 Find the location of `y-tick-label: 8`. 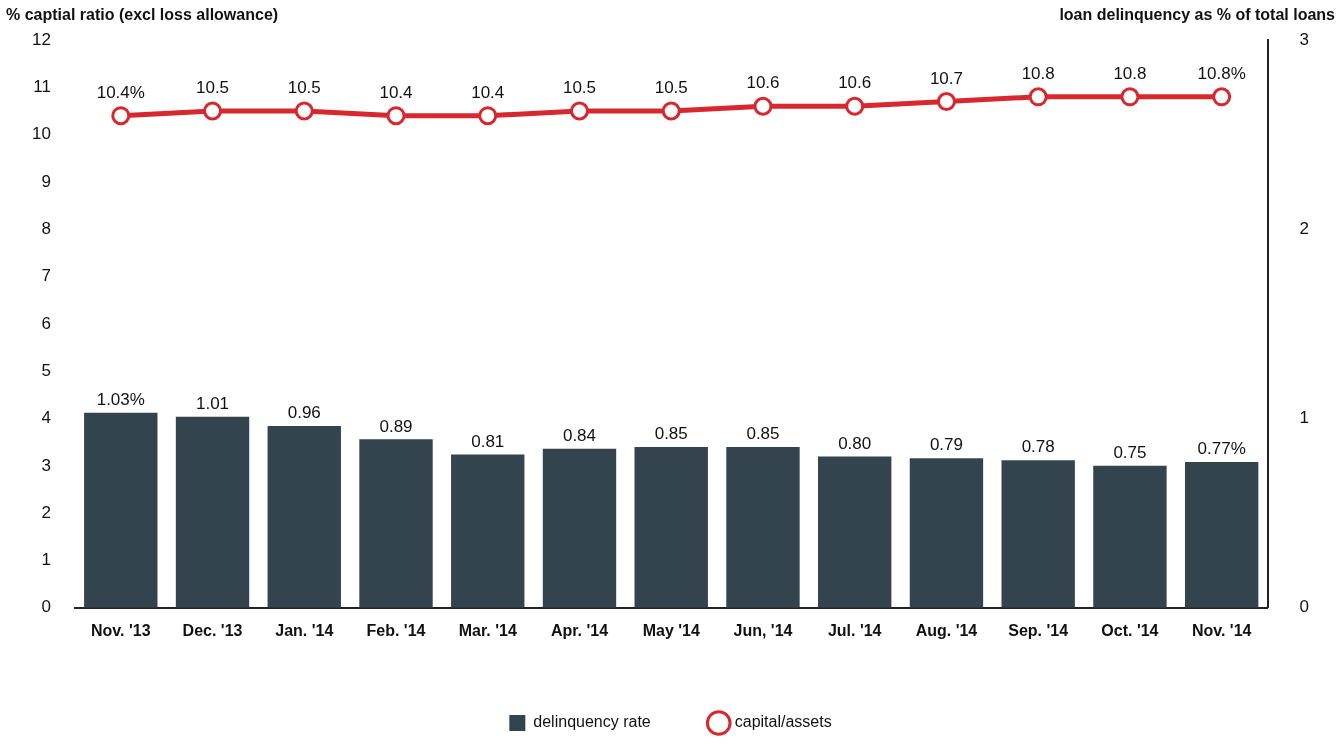

y-tick-label: 8 is located at coordinates (46, 228).